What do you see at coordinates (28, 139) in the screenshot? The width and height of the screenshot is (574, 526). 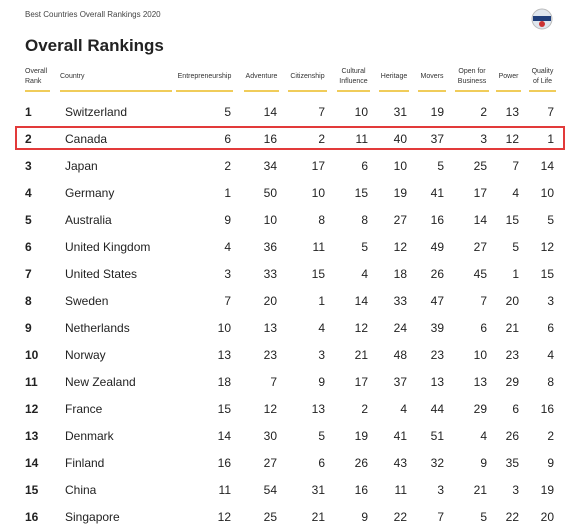 I see `rank: 2` at bounding box center [28, 139].